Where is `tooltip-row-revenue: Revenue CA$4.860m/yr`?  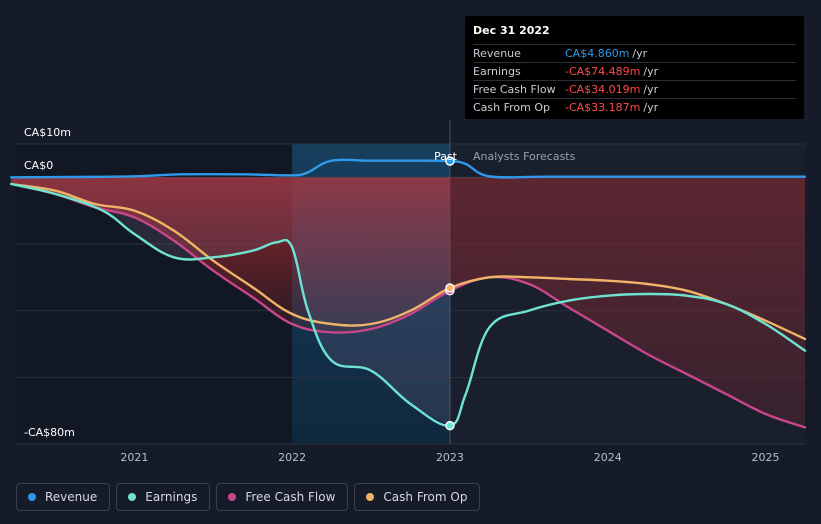
tooltip-row-revenue: Revenue CA$4.860m/yr is located at coordinates (634, 54).